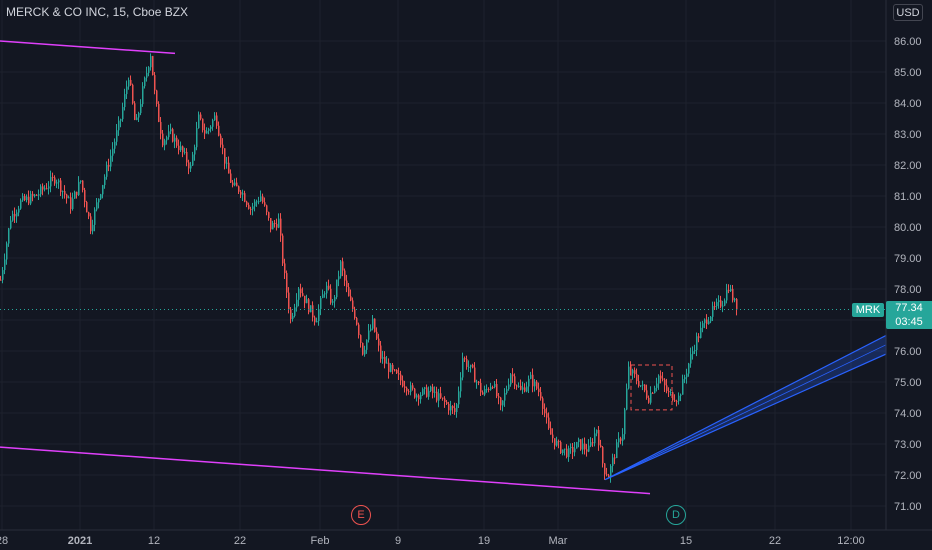  What do you see at coordinates (676, 515) in the screenshot?
I see `dividend-marker: D` at bounding box center [676, 515].